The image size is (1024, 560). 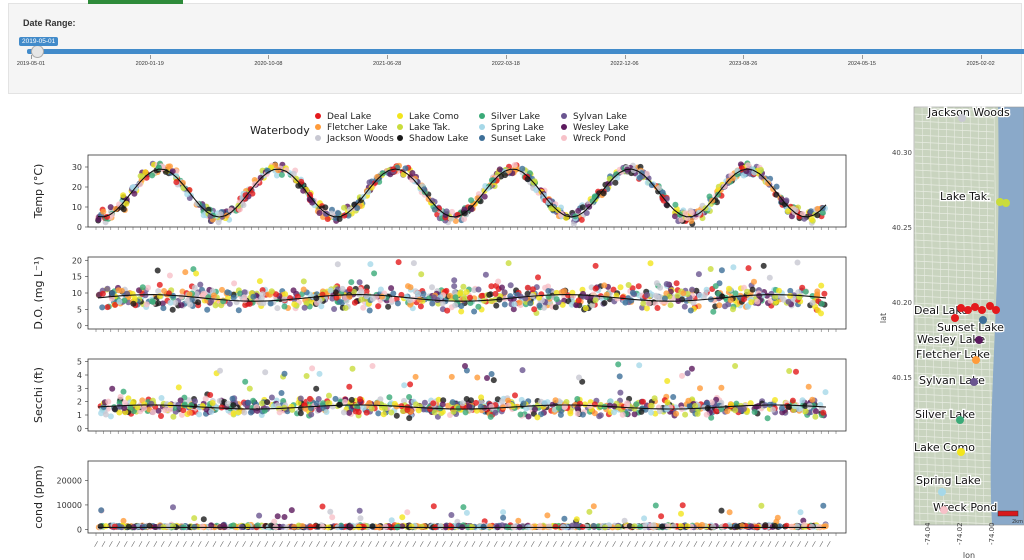 What do you see at coordinates (37, 51) in the screenshot?
I see `date-slider-handle` at bounding box center [37, 51].